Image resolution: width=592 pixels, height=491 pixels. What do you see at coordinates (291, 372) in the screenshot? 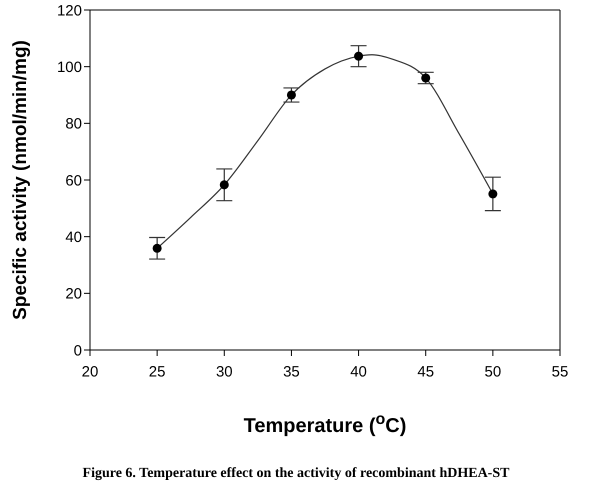
I see `x-tick-label: 35` at bounding box center [291, 372].